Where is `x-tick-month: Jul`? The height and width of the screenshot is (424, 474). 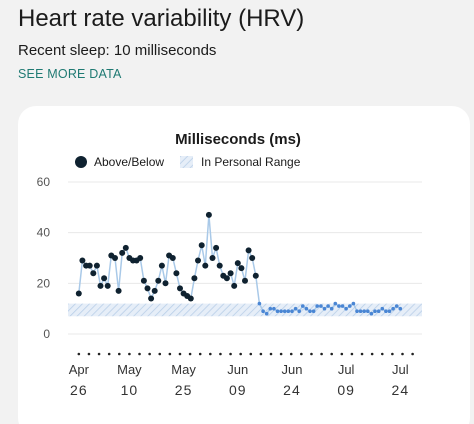
x-tick-month: Jul is located at coordinates (400, 369).